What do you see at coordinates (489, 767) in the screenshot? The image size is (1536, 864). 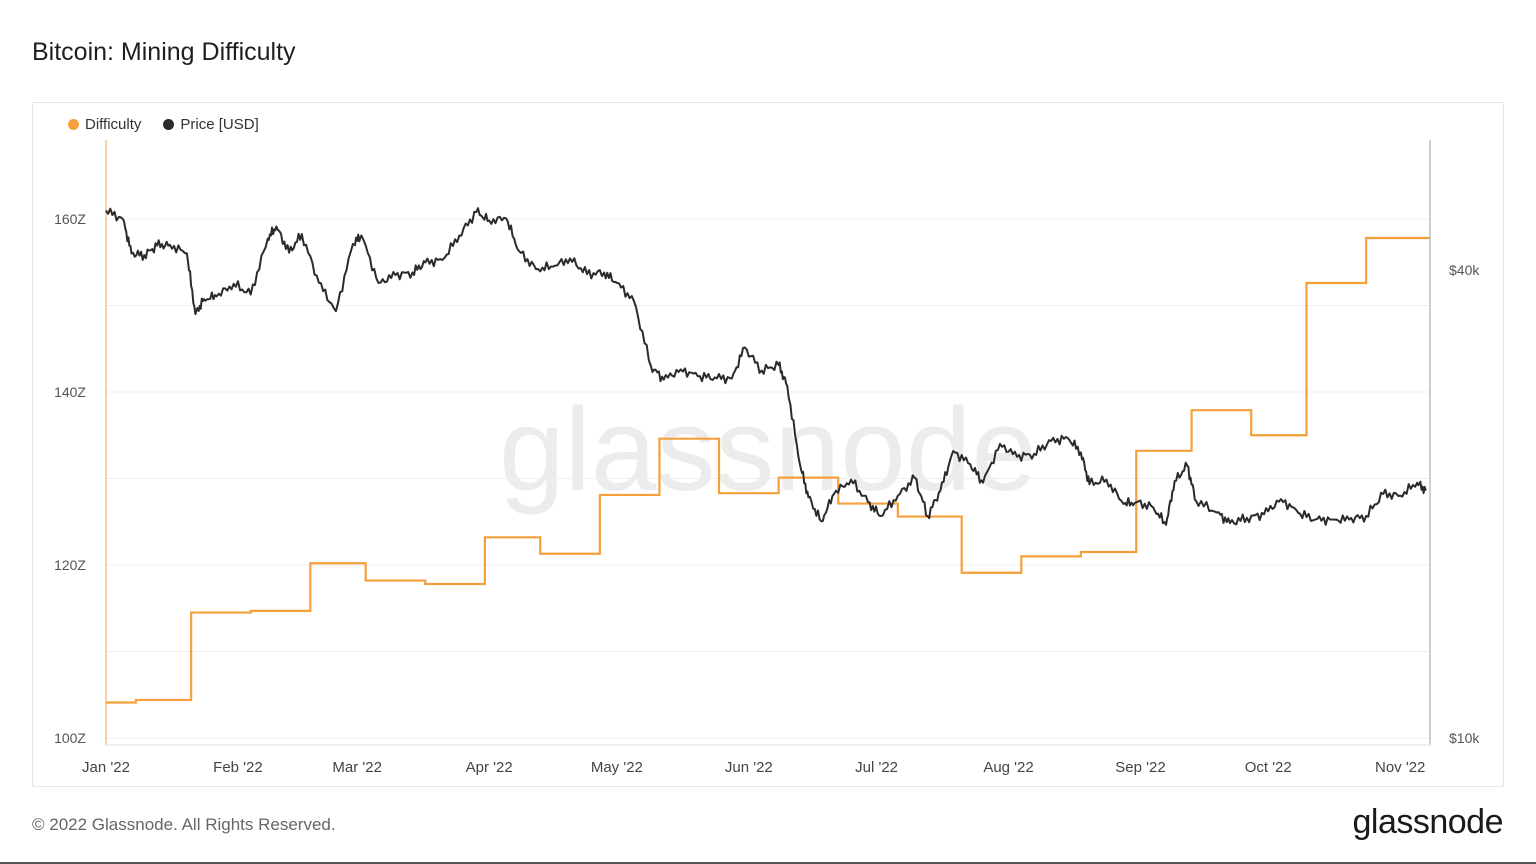 I see `x-tick-label: Apr '22` at bounding box center [489, 767].